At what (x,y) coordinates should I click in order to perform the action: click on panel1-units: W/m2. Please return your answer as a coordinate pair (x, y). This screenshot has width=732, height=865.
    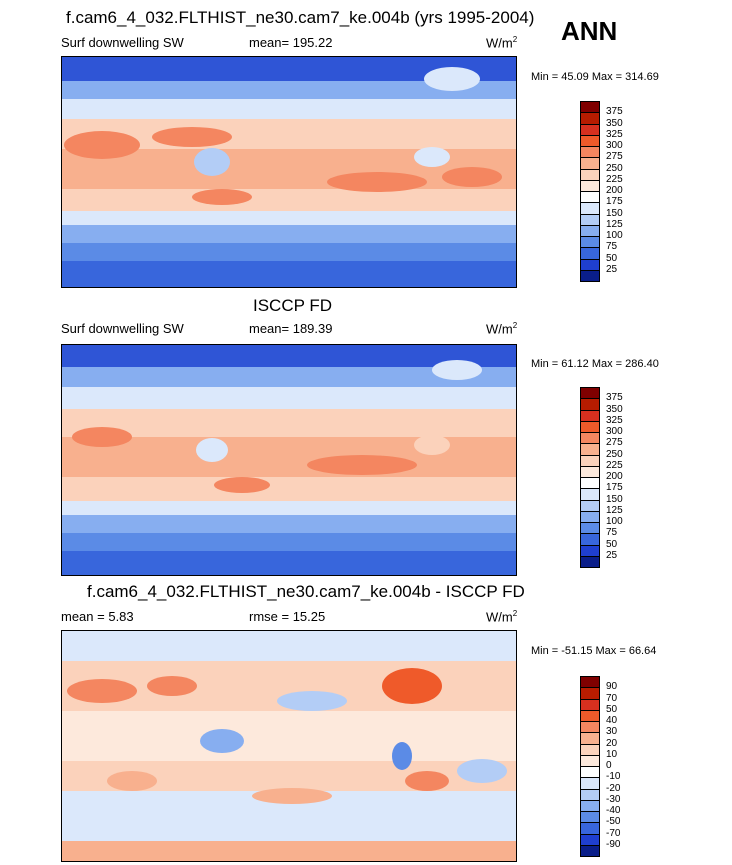
    Looking at the image, I should click on (502, 43).